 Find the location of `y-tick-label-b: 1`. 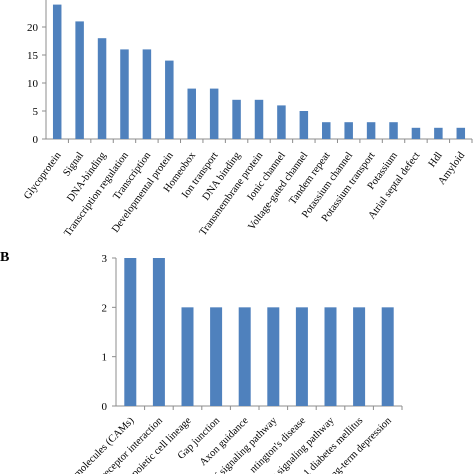

y-tick-label-b: 1 is located at coordinates (105, 358).